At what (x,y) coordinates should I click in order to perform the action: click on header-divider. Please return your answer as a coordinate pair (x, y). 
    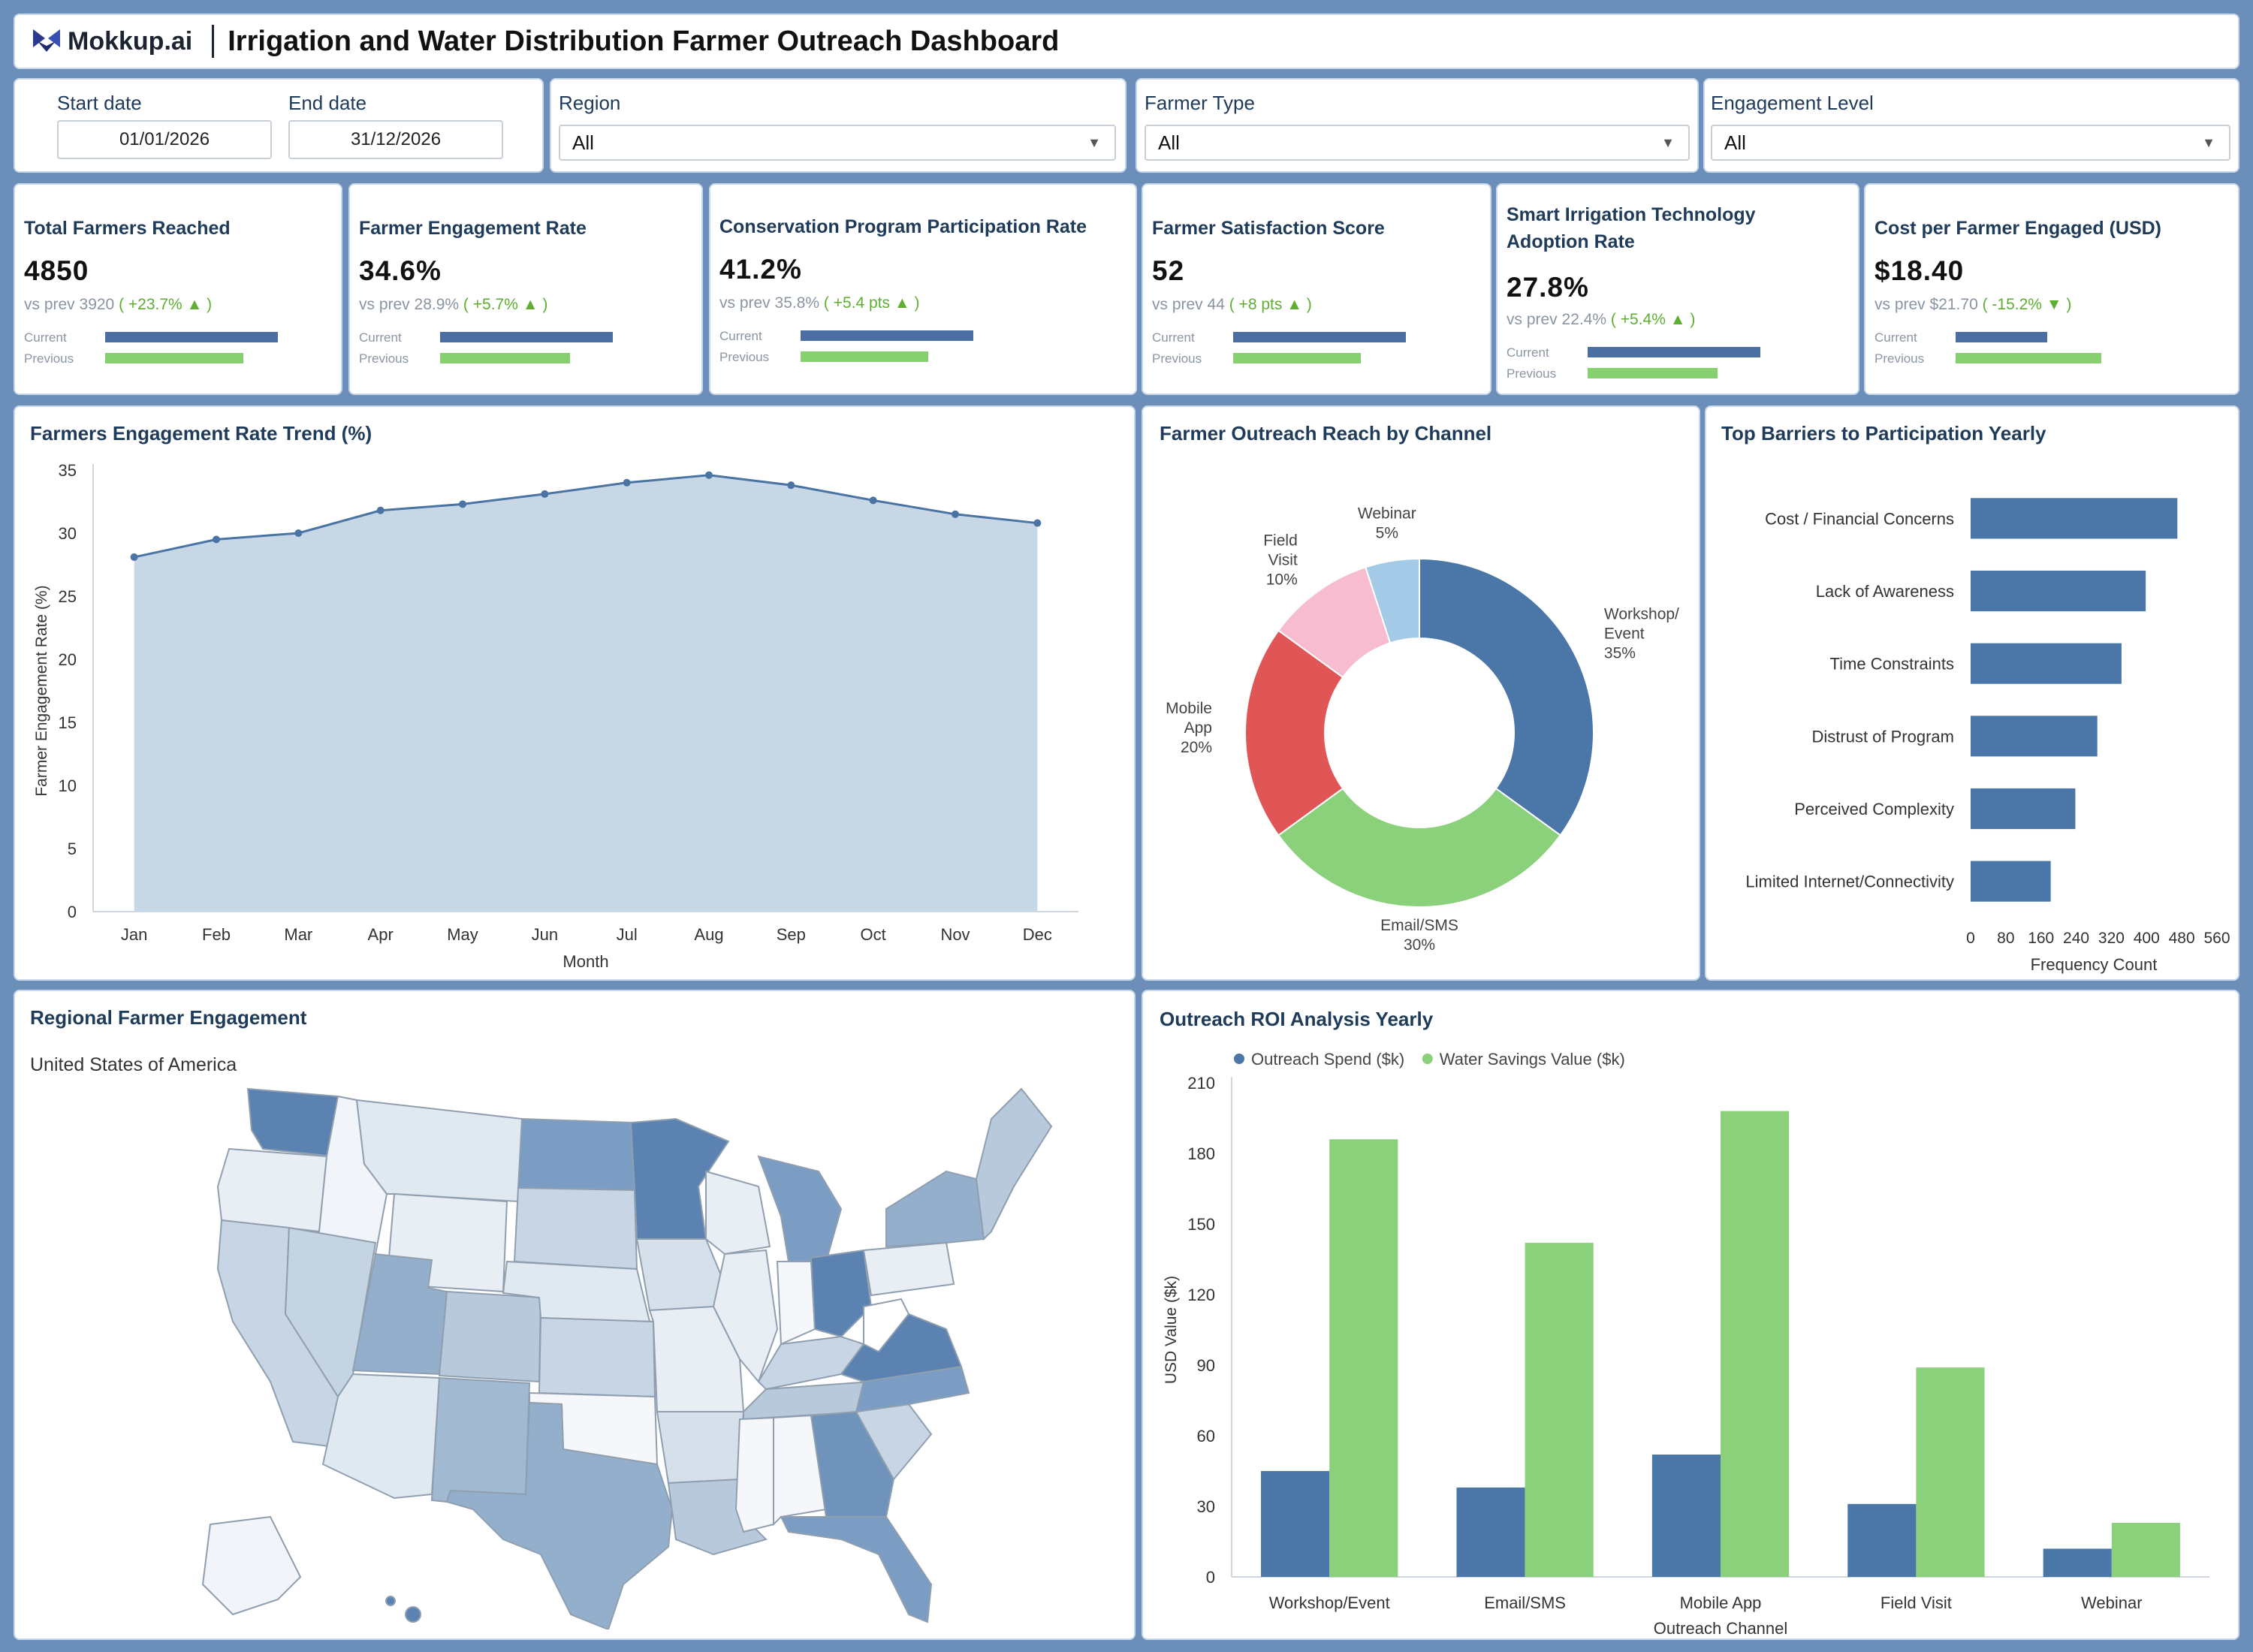
    Looking at the image, I should click on (214, 41).